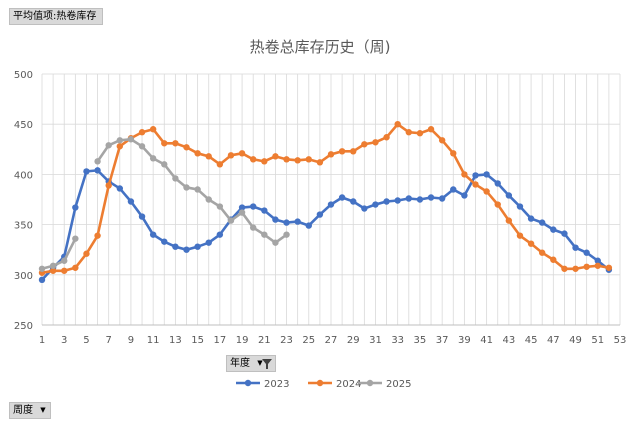 This screenshot has height=427, width=640. Describe the element at coordinates (175, 340) in the screenshot. I see `x-tick-label: 13` at that location.